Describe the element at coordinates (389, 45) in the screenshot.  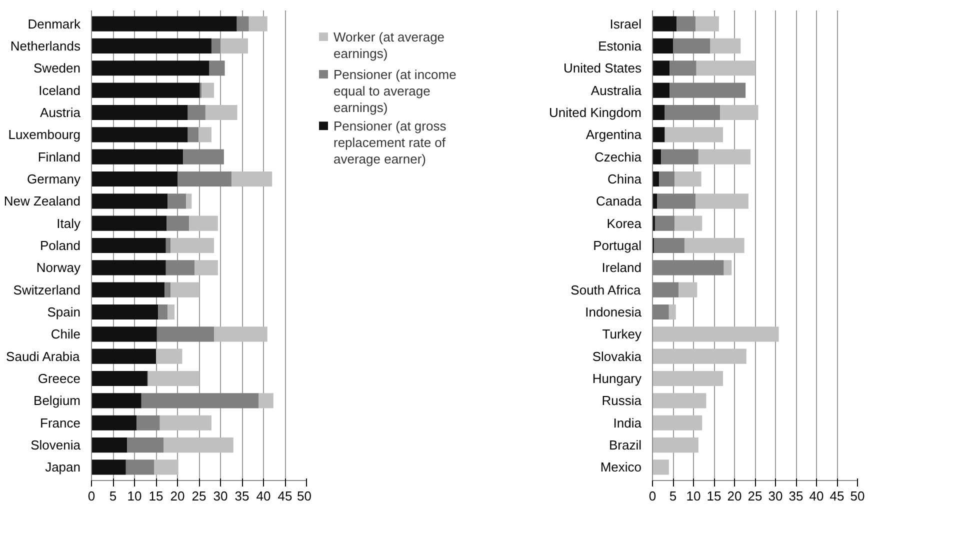
I see `legend-label: Worker (at average earnings)` at that location.